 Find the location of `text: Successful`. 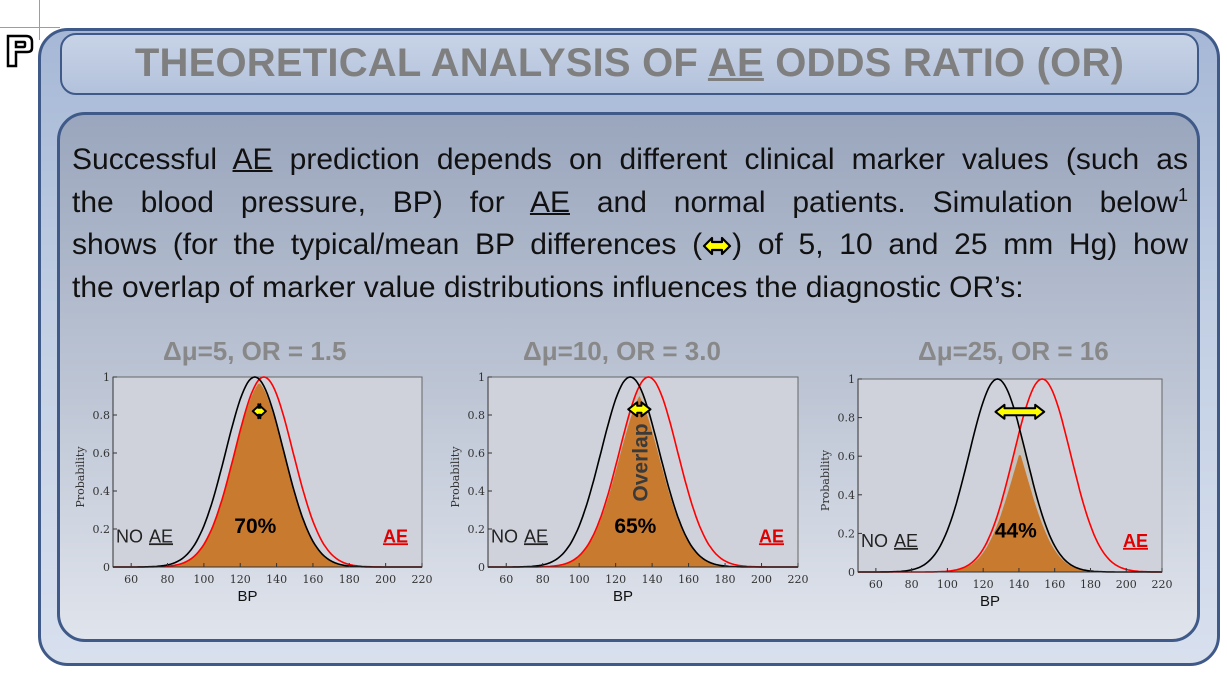

text: Successful is located at coordinates (152, 159).